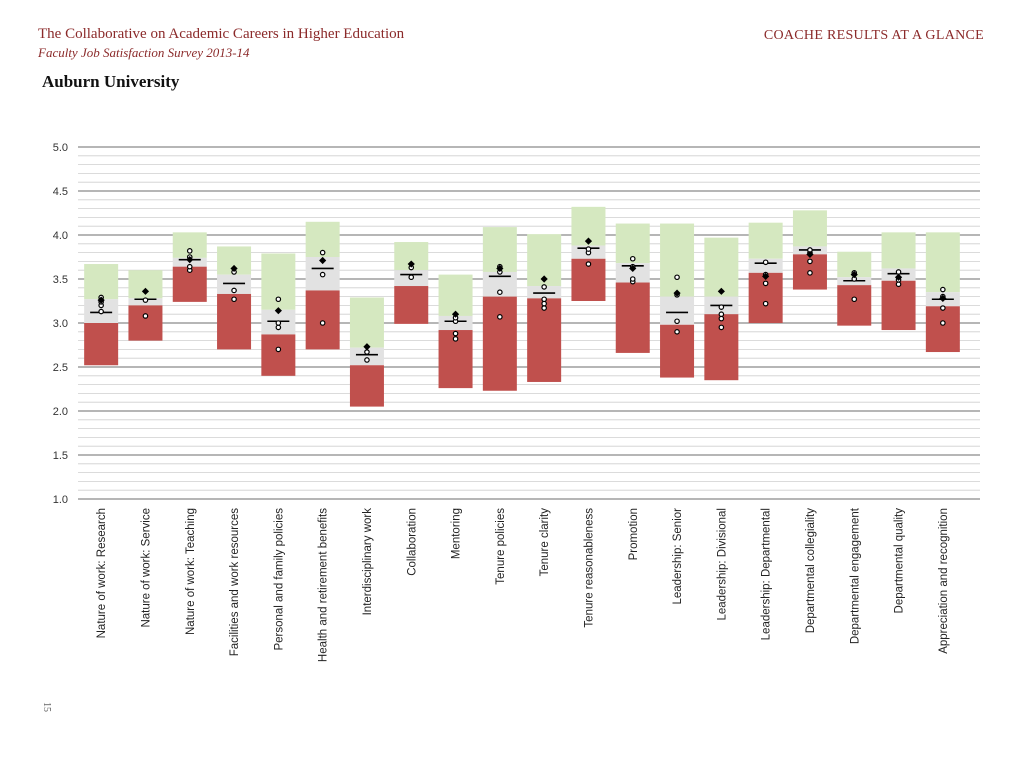  What do you see at coordinates (678, 556) in the screenshot?
I see `x-category-label: Leadership: Senior` at bounding box center [678, 556].